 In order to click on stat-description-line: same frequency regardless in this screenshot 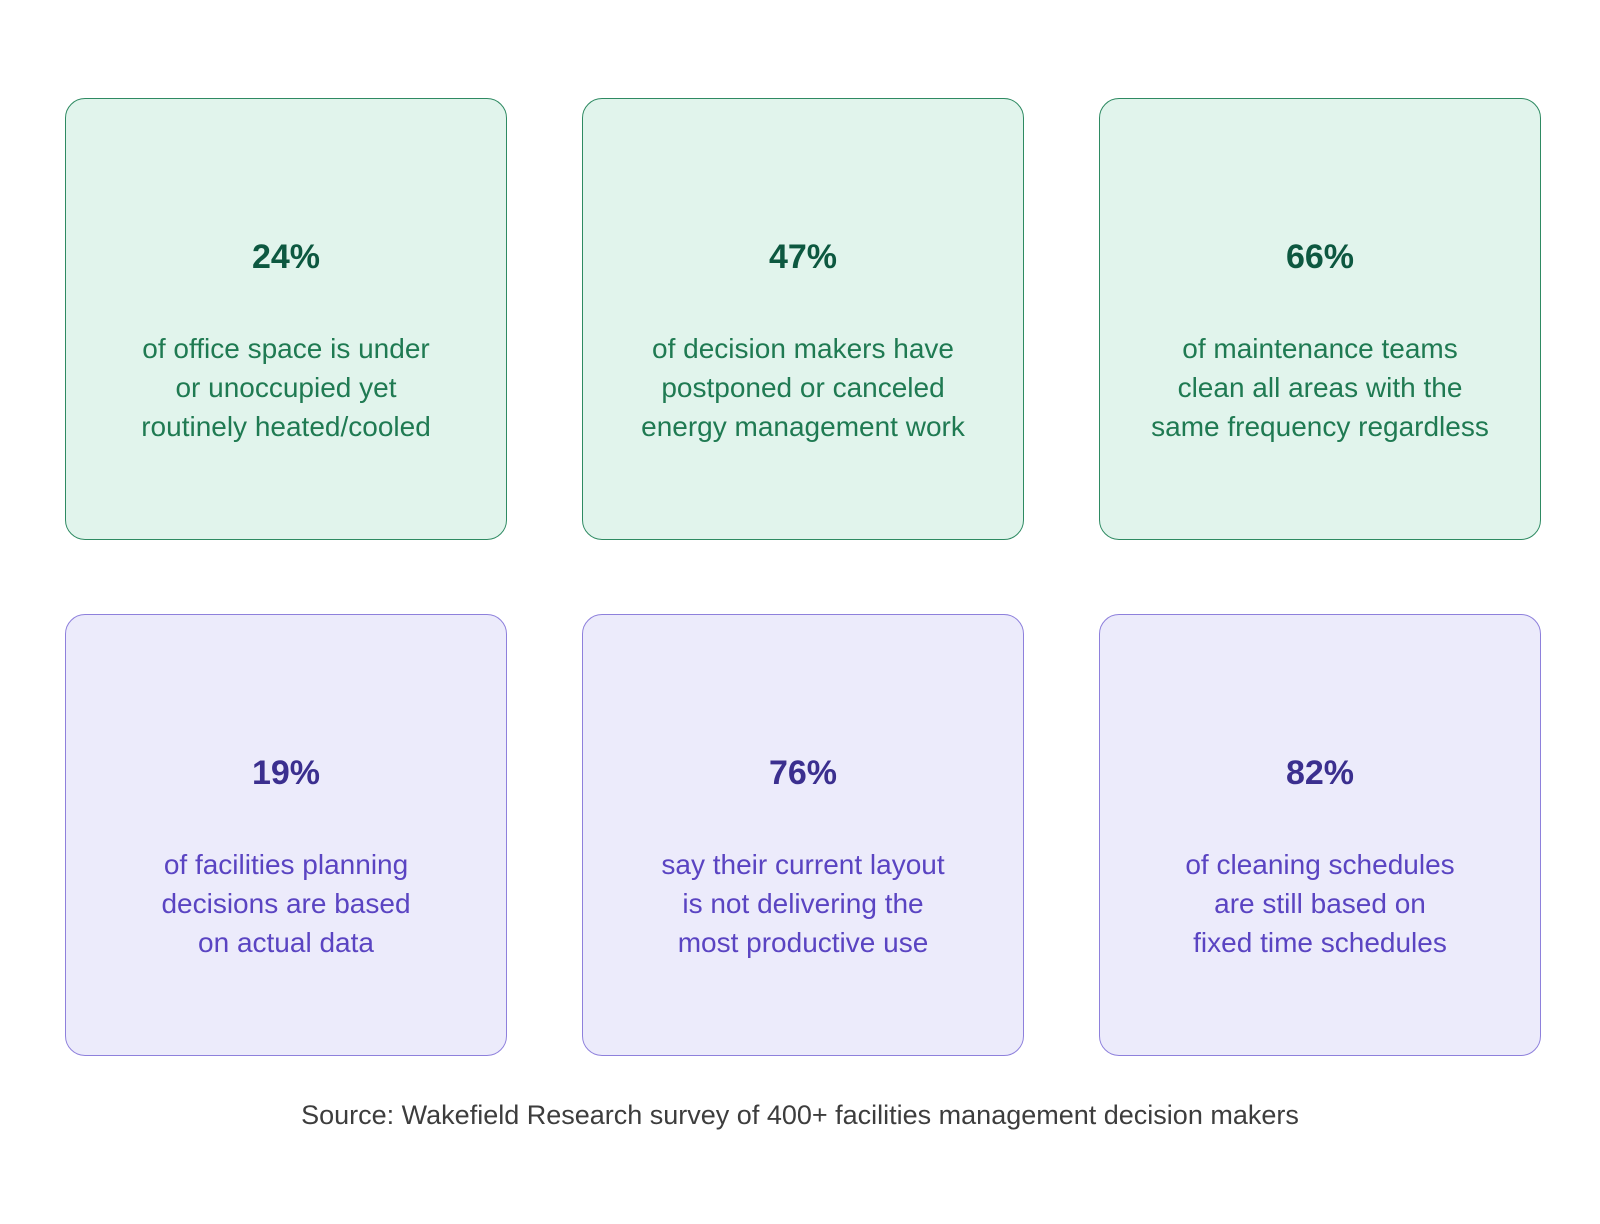, I will do `click(1320, 426)`.